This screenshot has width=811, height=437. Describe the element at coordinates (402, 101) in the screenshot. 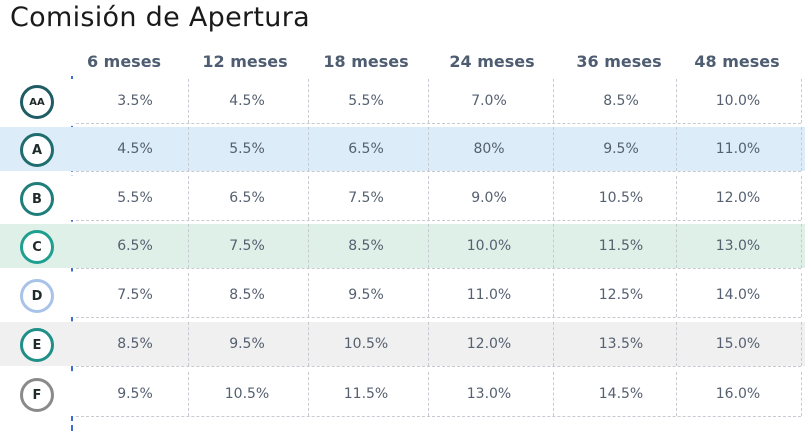

I see `table-row: AA 3.5% 4.5% 5.5% 7.0% 8.5% 10.0%` at that location.